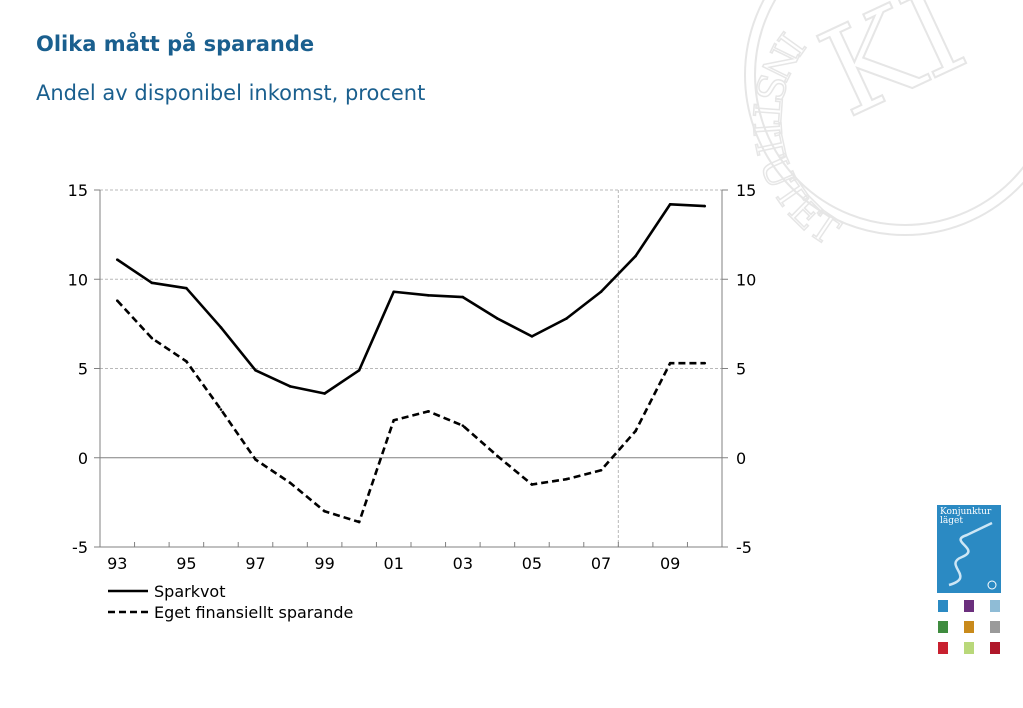 Image resolution: width=1023 pixels, height=708 pixels. I want to click on cover-thumb-orange, so click(969, 627).